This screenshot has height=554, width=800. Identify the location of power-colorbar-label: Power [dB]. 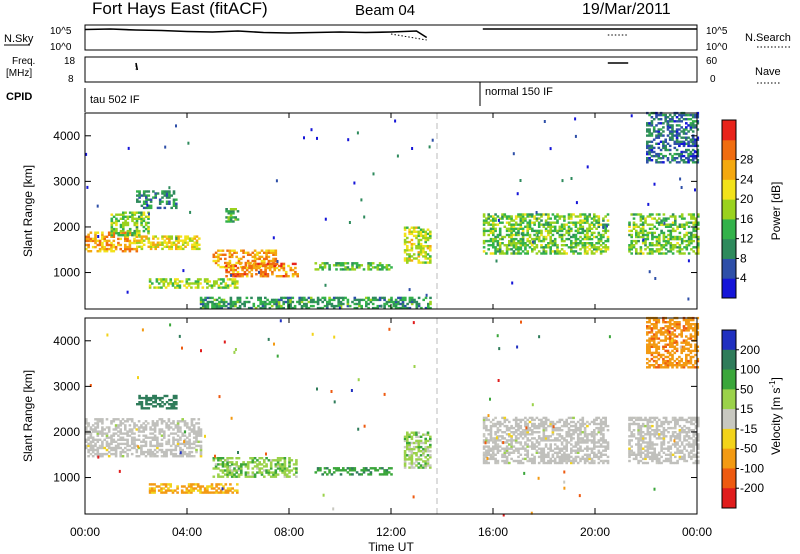
(776, 211).